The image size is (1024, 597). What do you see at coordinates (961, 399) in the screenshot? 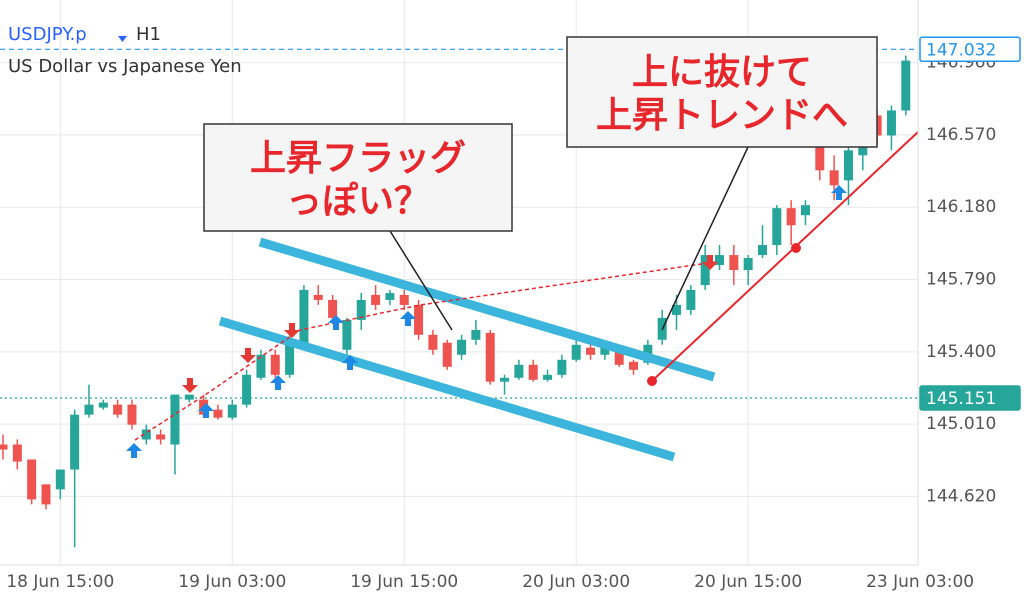
I see `price-label: 145.151` at bounding box center [961, 399].